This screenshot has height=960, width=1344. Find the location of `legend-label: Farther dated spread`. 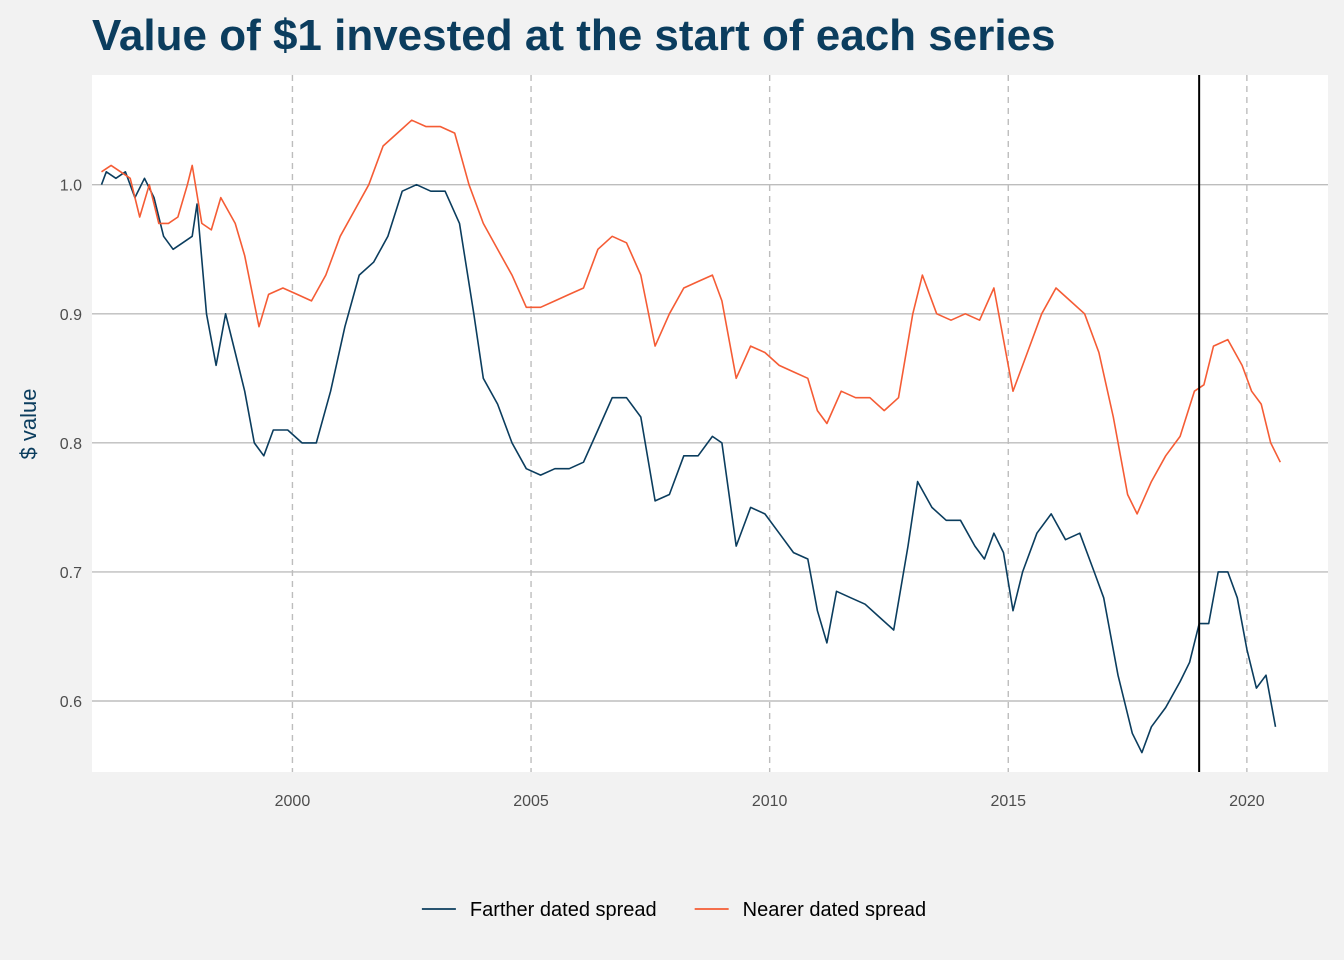

legend-label: Farther dated spread is located at coordinates (563, 910).